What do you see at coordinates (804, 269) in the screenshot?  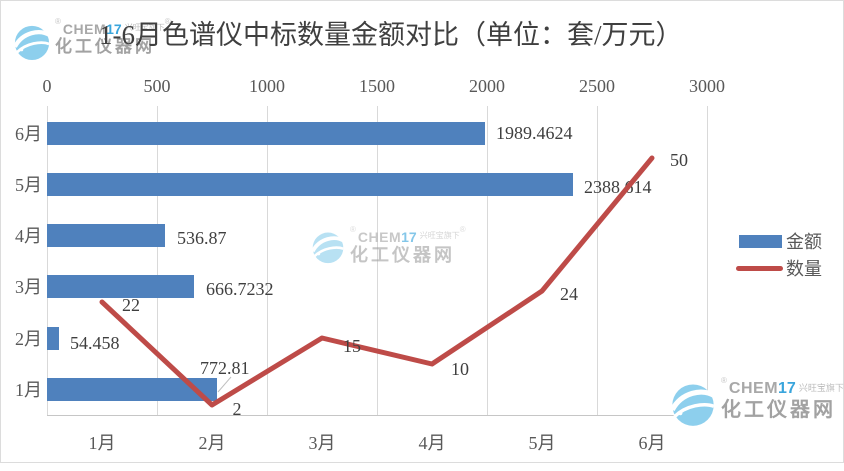 I see `legend-quantity-label: 数量` at bounding box center [804, 269].